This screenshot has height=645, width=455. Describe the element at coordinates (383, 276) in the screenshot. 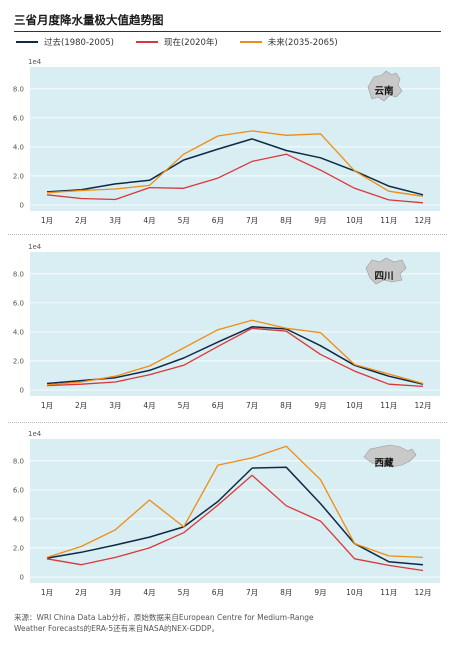

I see `province-label: 四川` at that location.